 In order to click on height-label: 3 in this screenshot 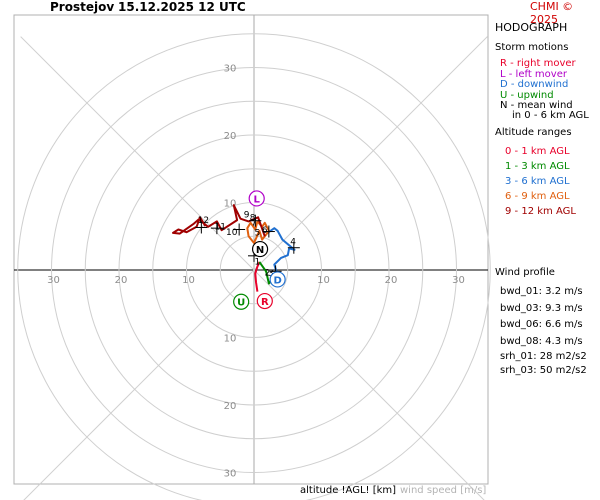, I will do `click(271, 274)`.